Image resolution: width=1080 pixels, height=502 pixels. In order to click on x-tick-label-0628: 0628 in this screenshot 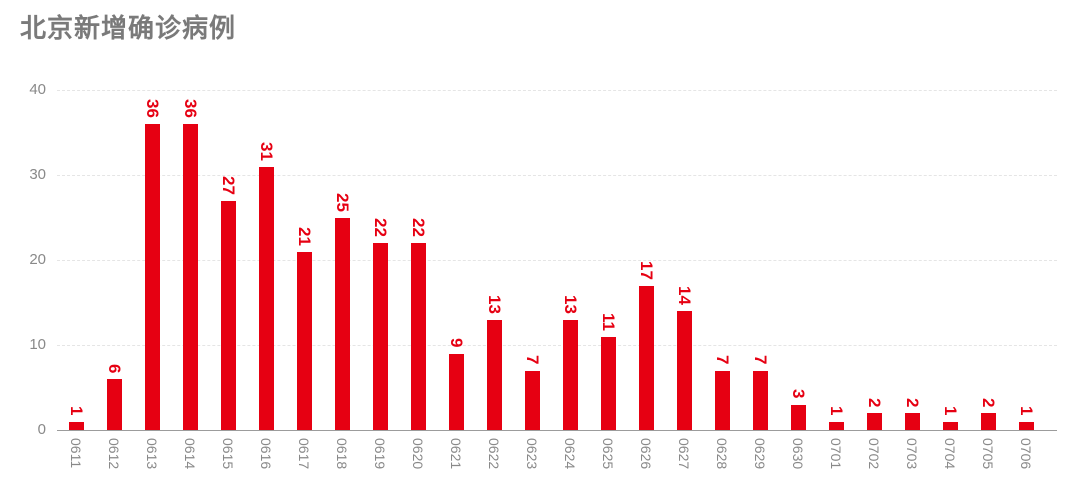, I will do `click(722, 454)`.